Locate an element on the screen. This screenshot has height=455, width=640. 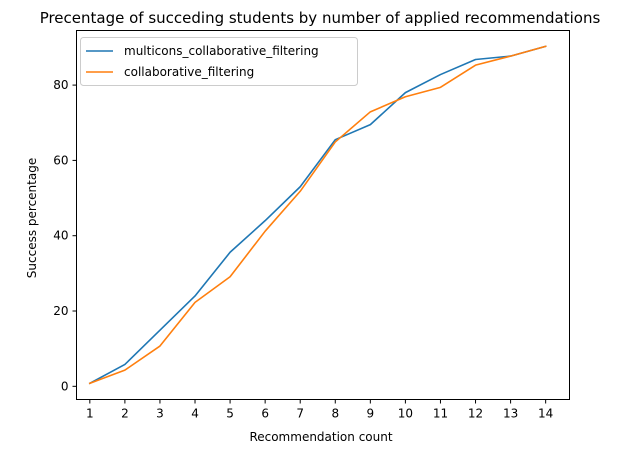
x-tick-label: 10 is located at coordinates (405, 414).